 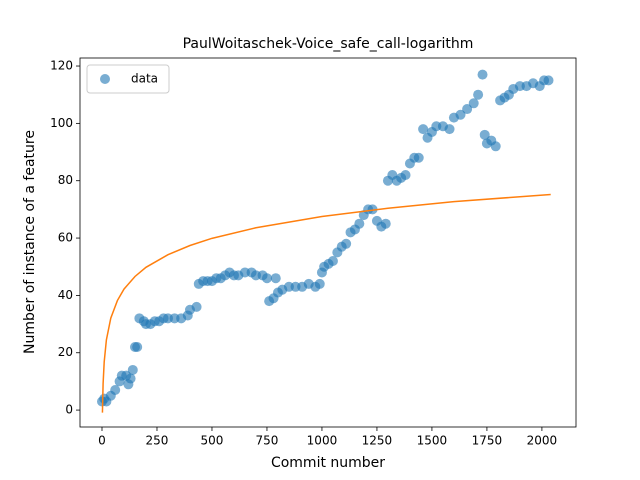 I want to click on y-tick-label: 60, so click(x=65, y=238).